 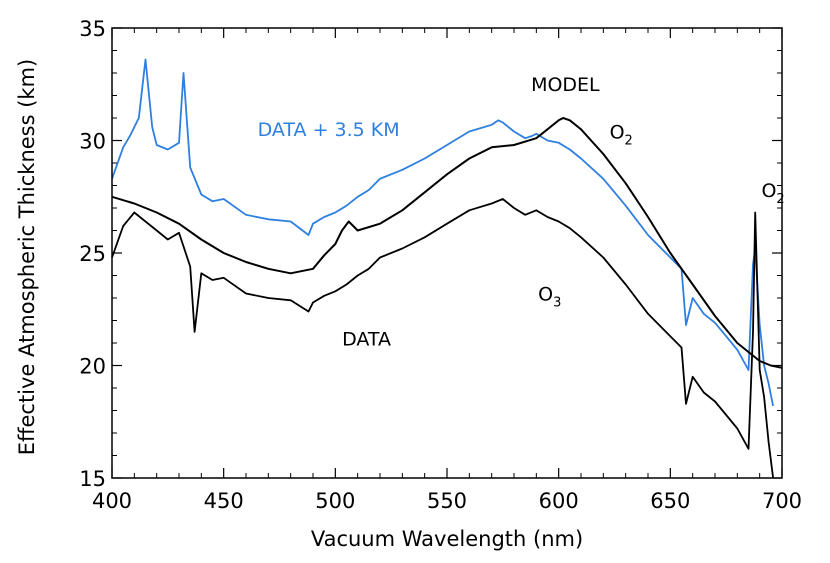 I want to click on x-axis-label: Vacuum Wavelength (nm), so click(x=447, y=539).